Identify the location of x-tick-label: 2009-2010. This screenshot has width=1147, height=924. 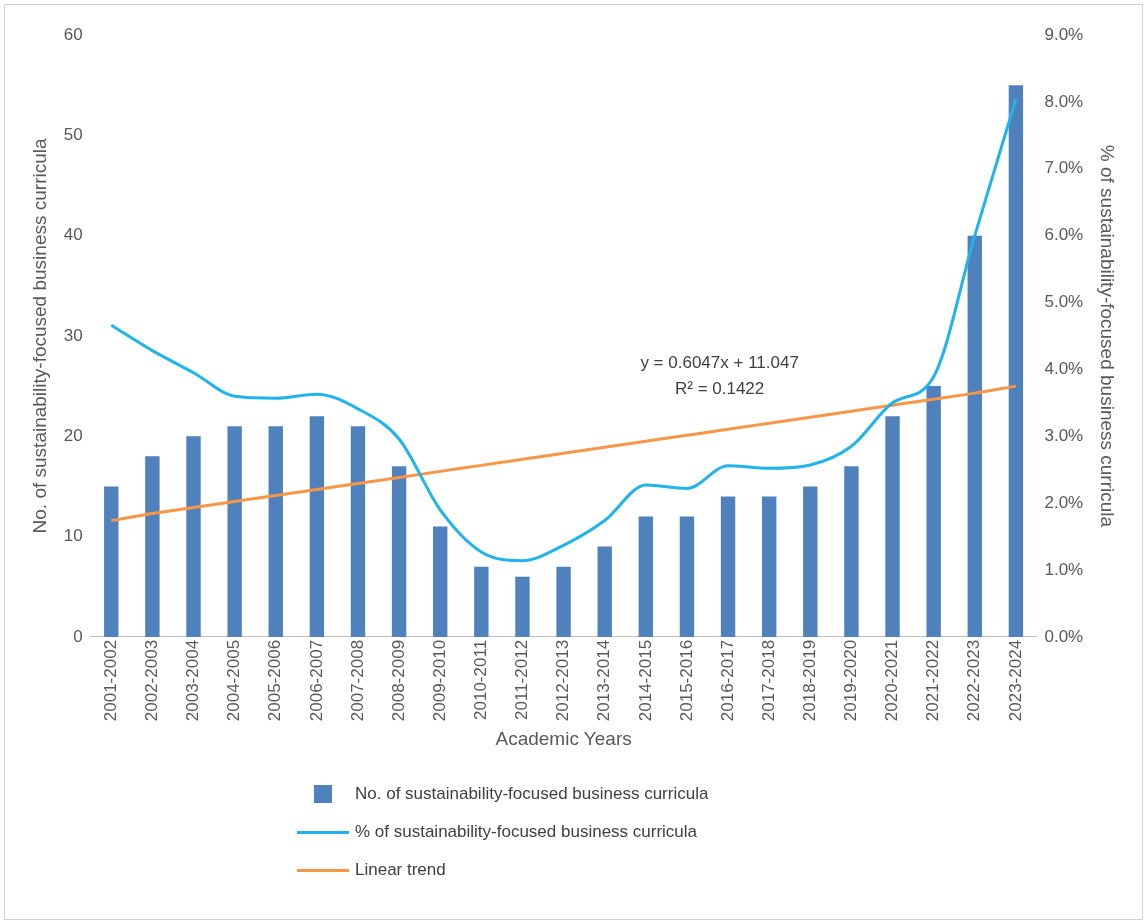
(439, 680).